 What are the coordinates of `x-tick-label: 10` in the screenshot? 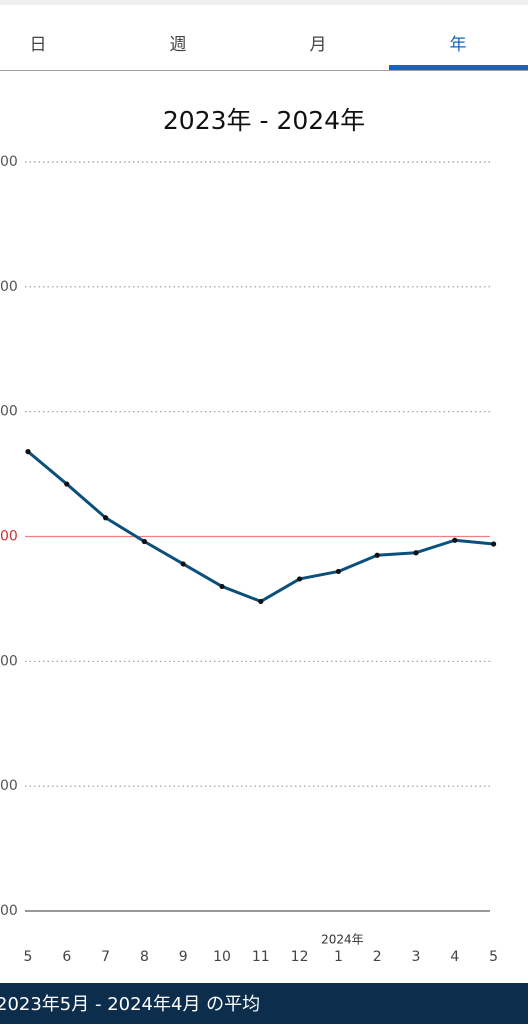 It's located at (222, 957).